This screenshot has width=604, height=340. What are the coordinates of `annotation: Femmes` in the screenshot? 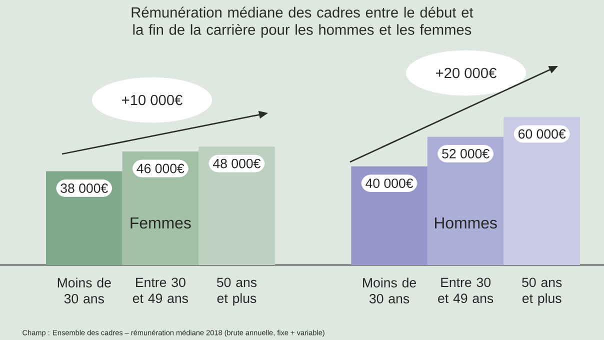 It's located at (160, 223).